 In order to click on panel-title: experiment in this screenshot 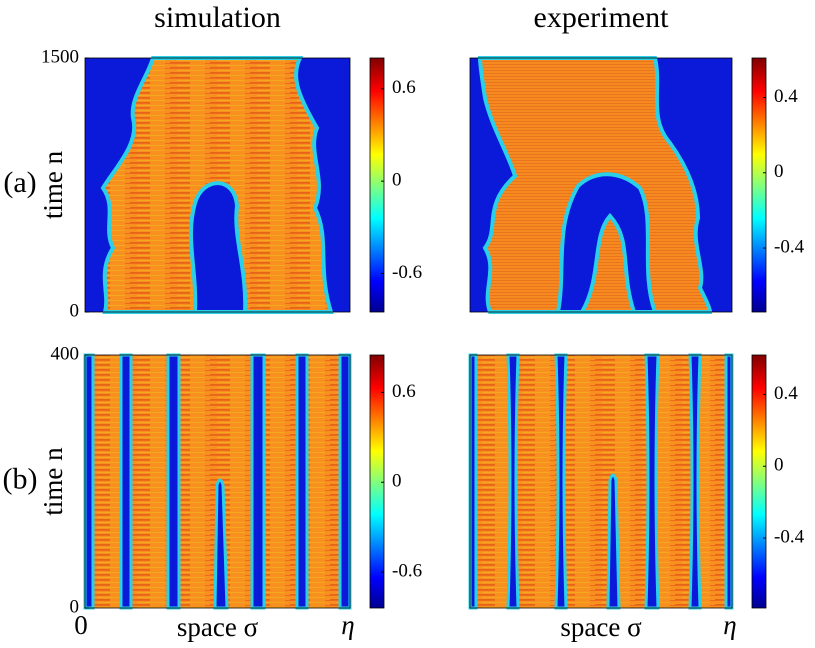, I will do `click(602, 17)`.